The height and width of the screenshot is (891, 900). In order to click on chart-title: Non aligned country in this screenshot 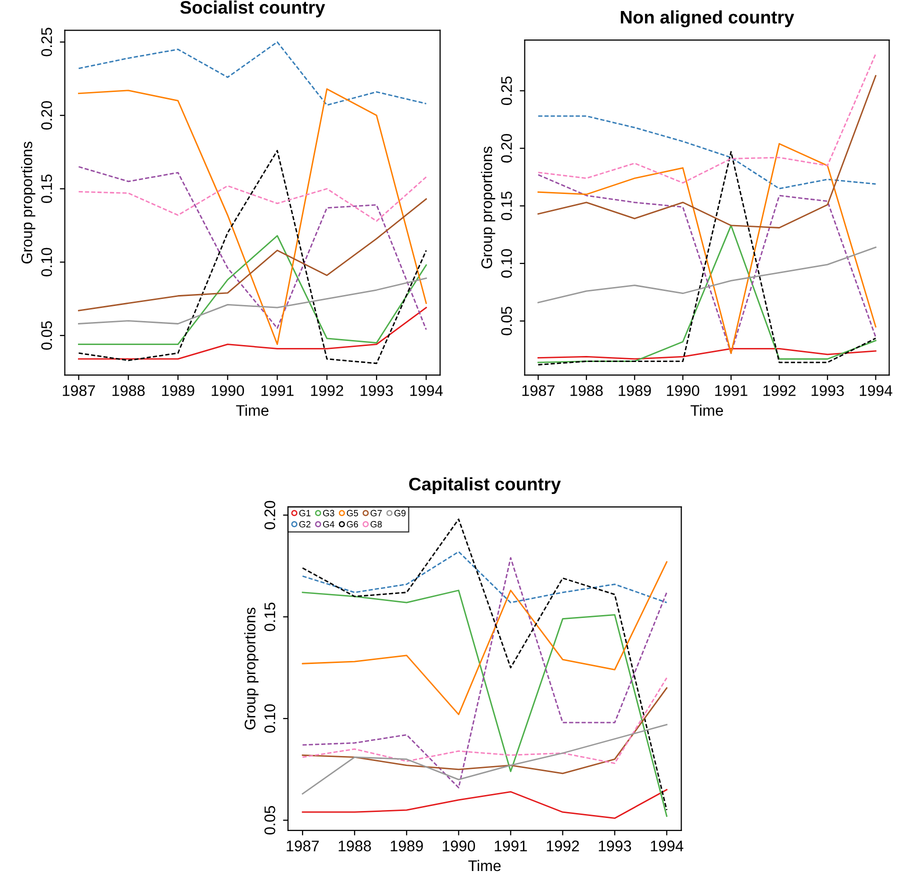, I will do `click(707, 19)`.